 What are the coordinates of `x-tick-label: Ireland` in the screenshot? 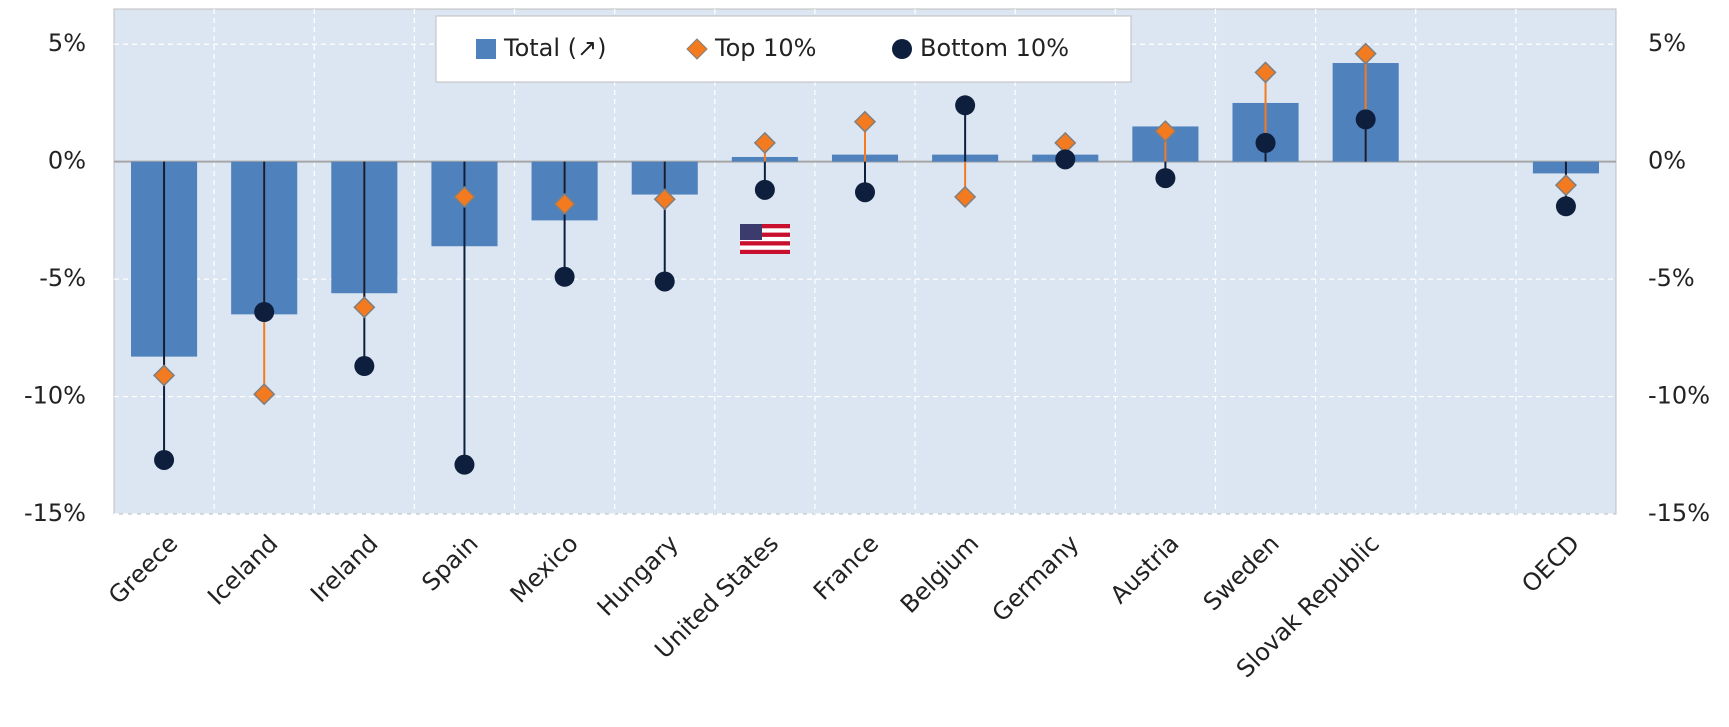 It's located at (344, 568).